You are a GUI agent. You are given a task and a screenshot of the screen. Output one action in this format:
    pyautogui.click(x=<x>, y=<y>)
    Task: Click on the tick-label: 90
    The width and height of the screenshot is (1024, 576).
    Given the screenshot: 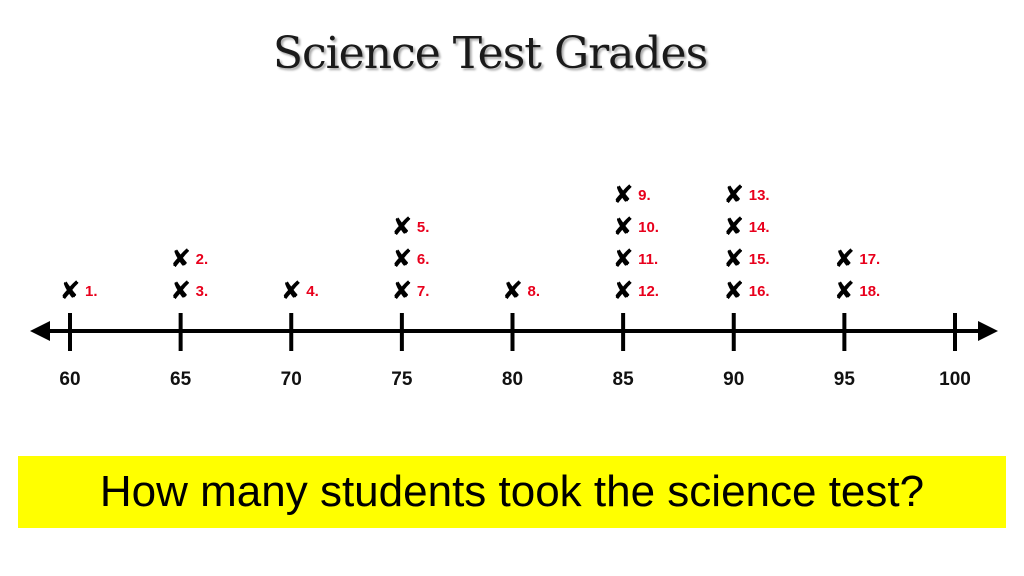 What is the action you would take?
    pyautogui.click(x=733, y=379)
    